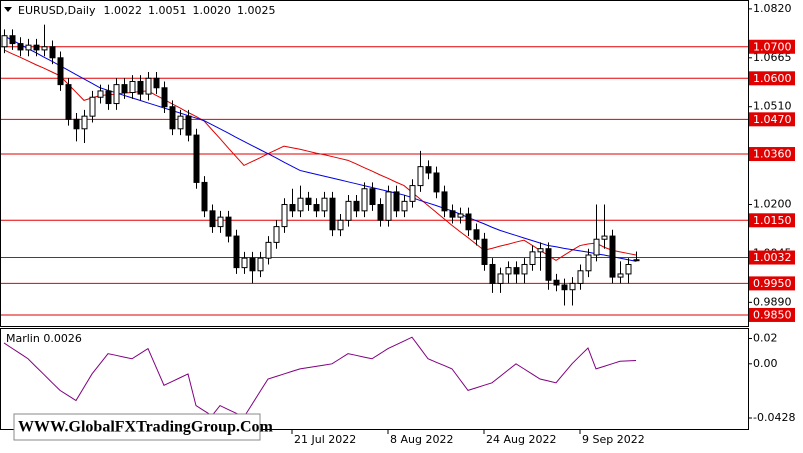 The image size is (803, 453). What do you see at coordinates (774, 417) in the screenshot?
I see `y-tick-label: -0.0428` at bounding box center [774, 417].